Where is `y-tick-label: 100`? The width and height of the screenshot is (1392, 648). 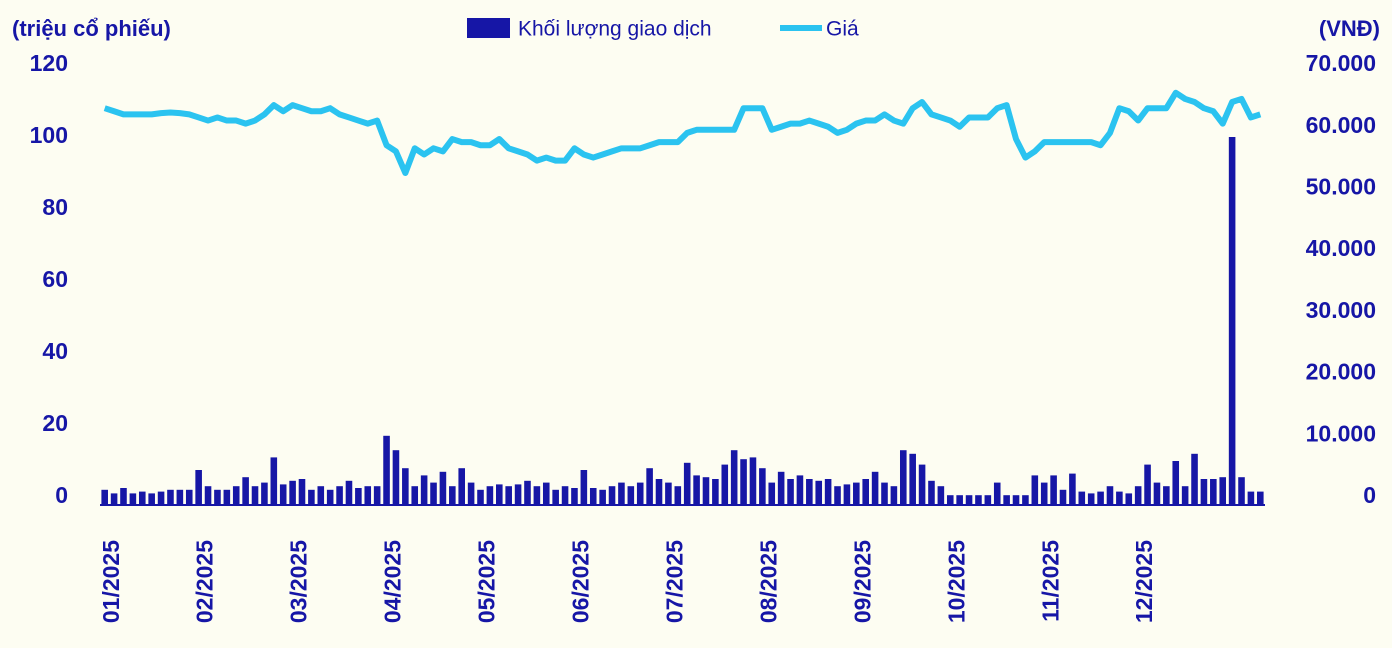
y-tick-label: 100 is located at coordinates (49, 135).